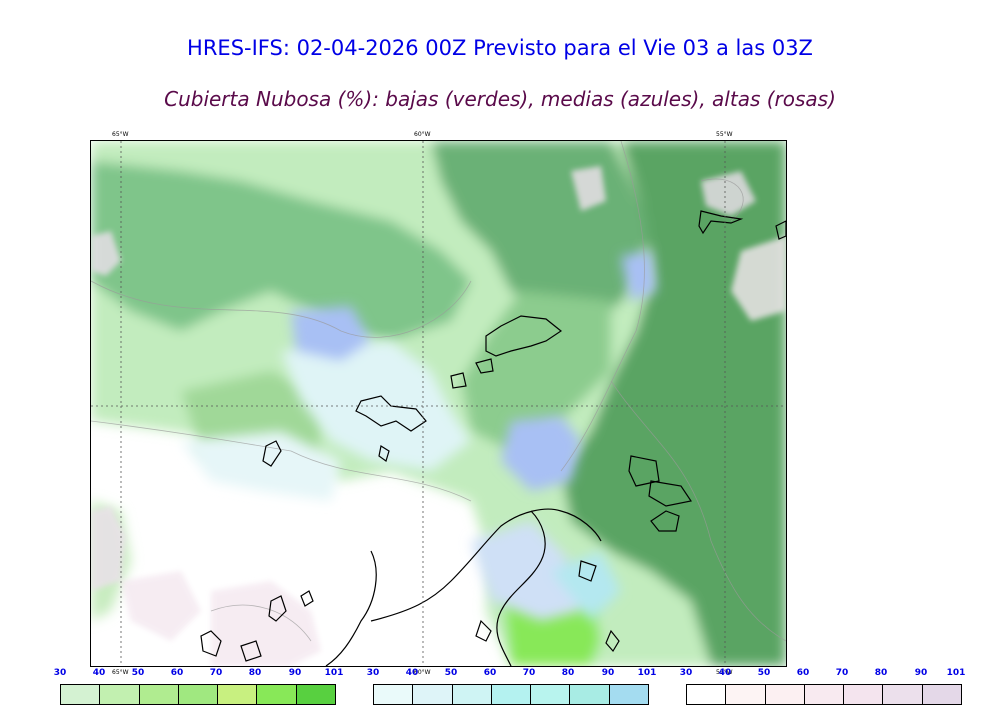  What do you see at coordinates (422, 134) in the screenshot?
I see `longitude-label-60w-top: 60°W` at bounding box center [422, 134].